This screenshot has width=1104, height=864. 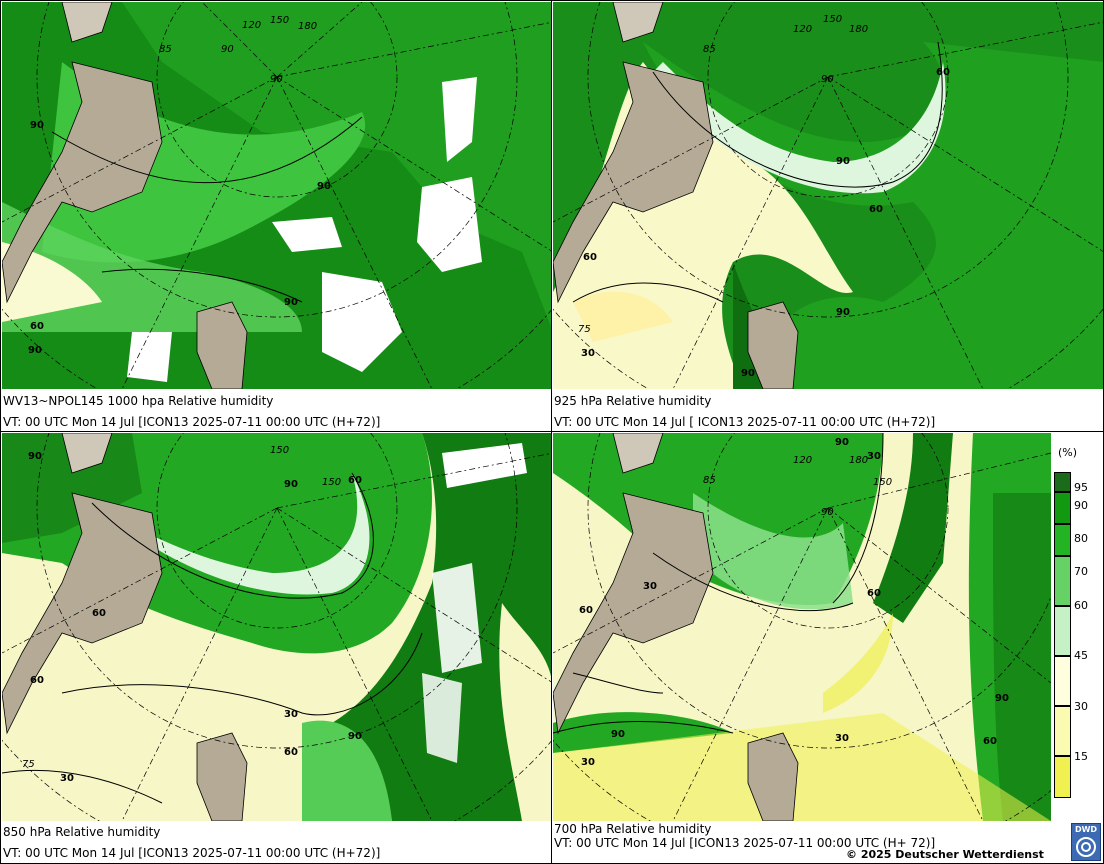 What do you see at coordinates (945, 854) in the screenshot?
I see `copyright: © 2025 Deutscher Wetterdienst` at bounding box center [945, 854].